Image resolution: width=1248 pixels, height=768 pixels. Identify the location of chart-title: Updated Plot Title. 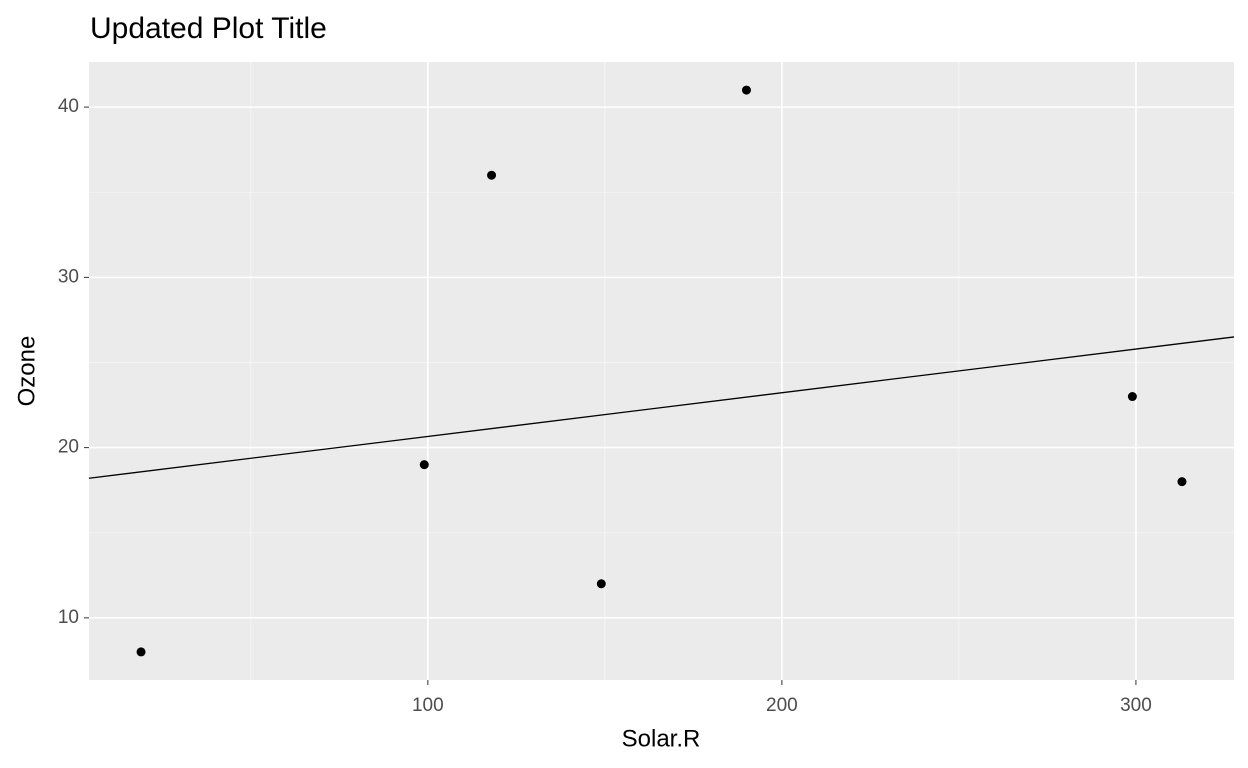
(208, 28).